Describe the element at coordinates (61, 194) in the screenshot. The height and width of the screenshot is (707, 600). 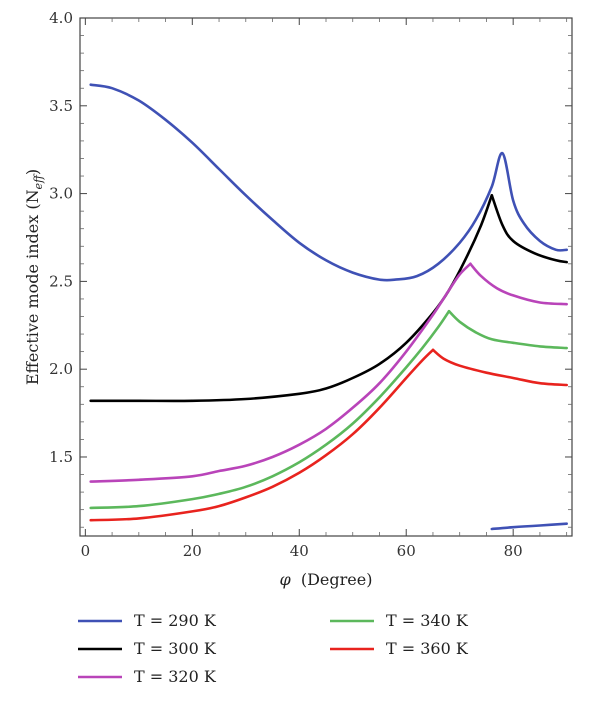
I see `y-tick-label: 3.0` at that location.